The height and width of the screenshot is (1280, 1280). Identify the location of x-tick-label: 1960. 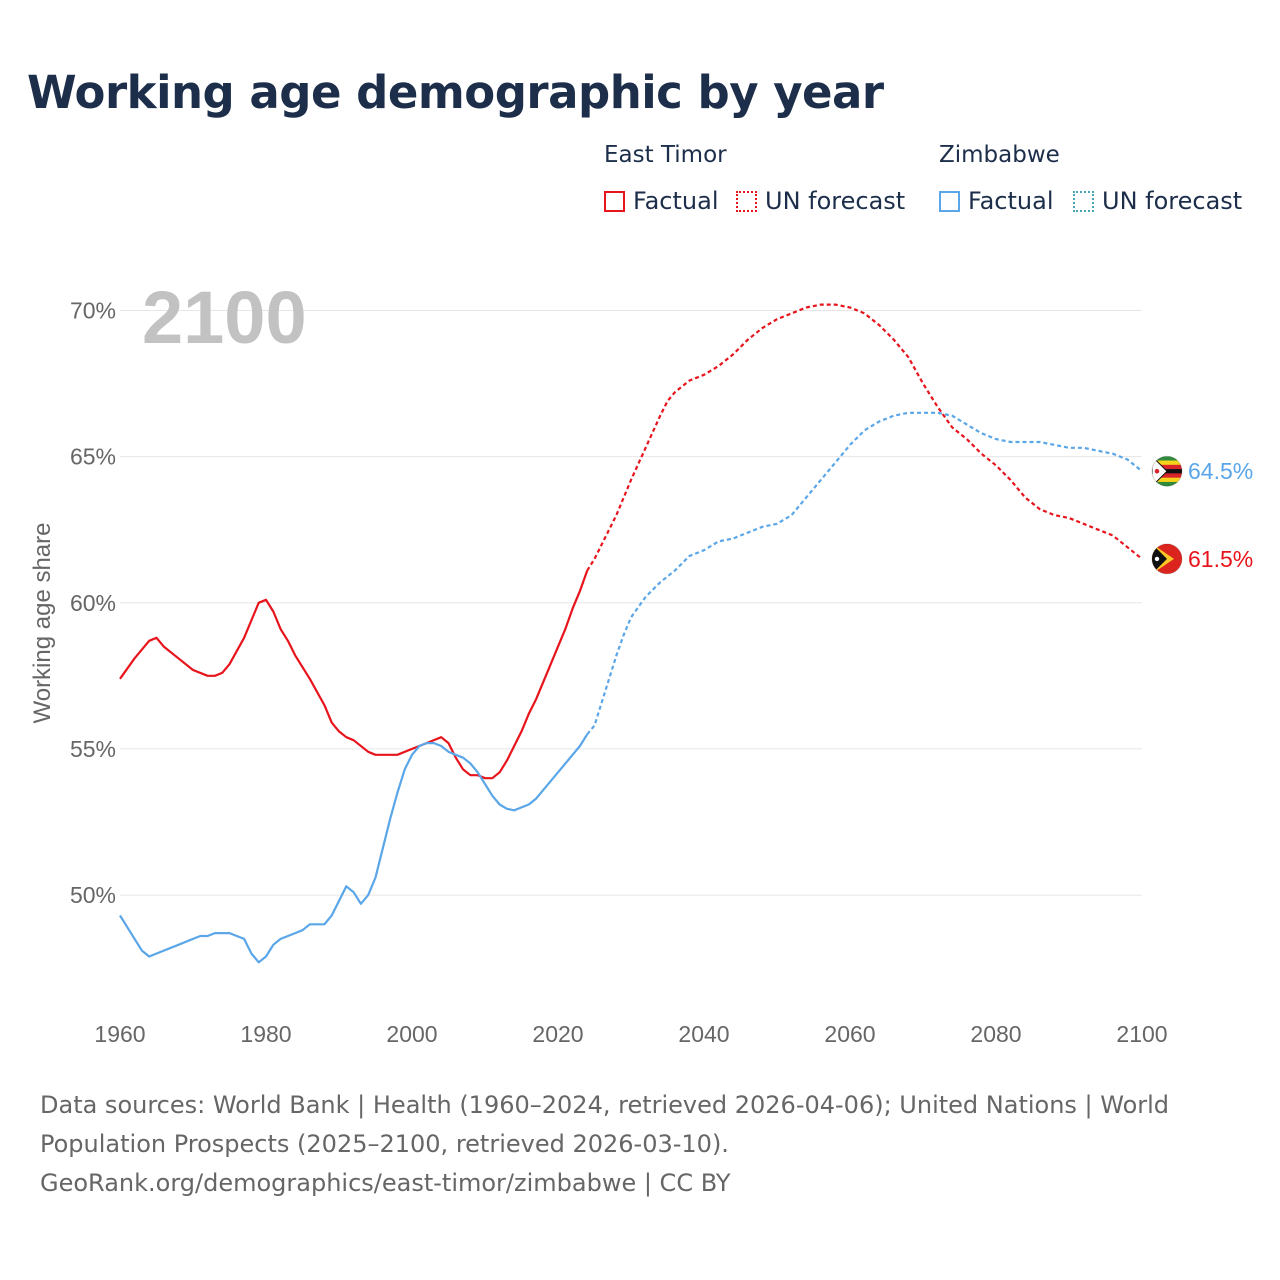
(119, 1034).